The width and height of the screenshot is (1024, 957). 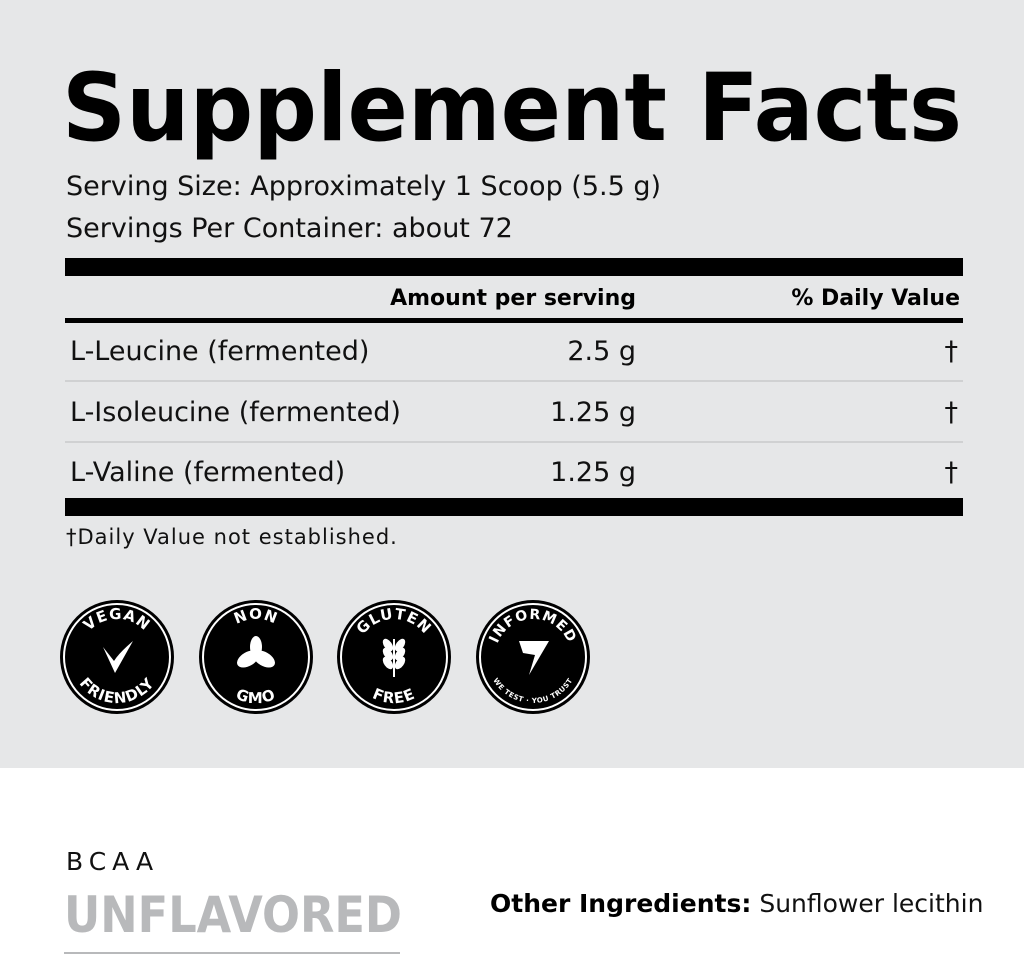 I want to click on ingredient: L-Leucine (fermented), so click(x=219, y=351).